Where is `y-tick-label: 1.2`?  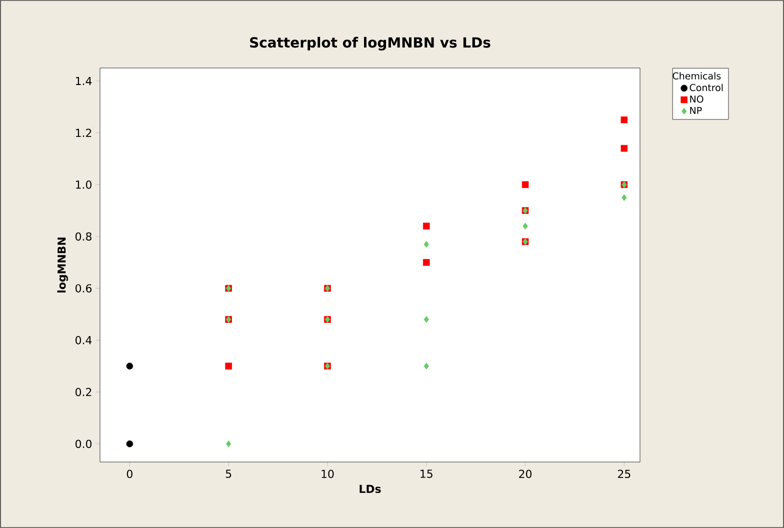 y-tick-label: 1.2 is located at coordinates (84, 132).